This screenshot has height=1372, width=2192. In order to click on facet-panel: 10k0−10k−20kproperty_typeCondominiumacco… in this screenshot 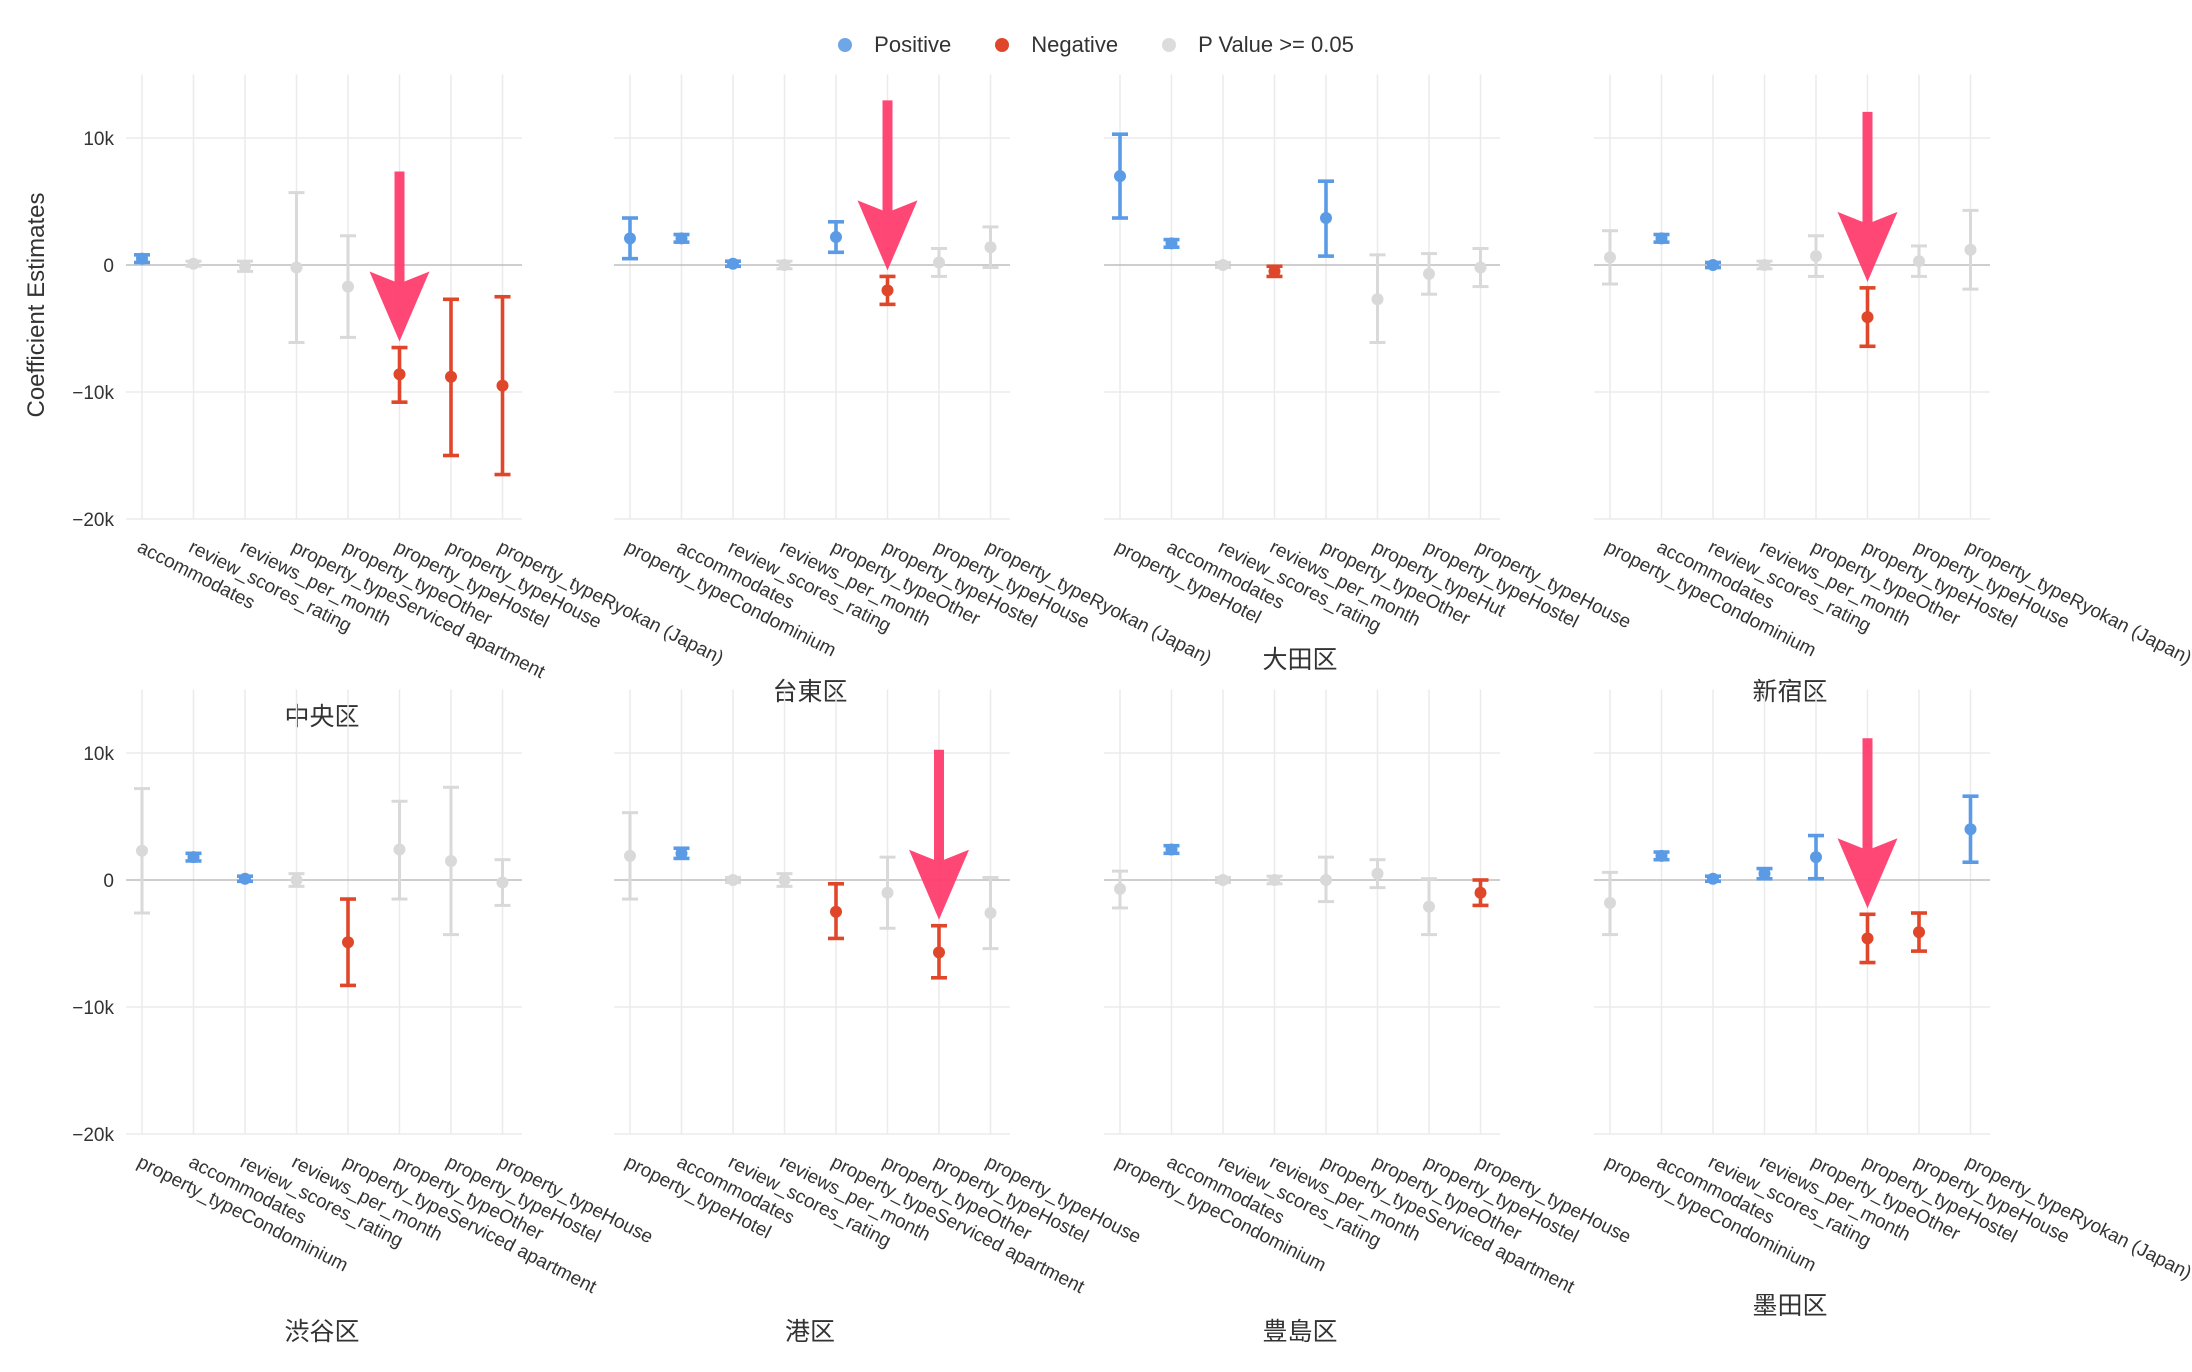, I will do `click(364, 1017)`.